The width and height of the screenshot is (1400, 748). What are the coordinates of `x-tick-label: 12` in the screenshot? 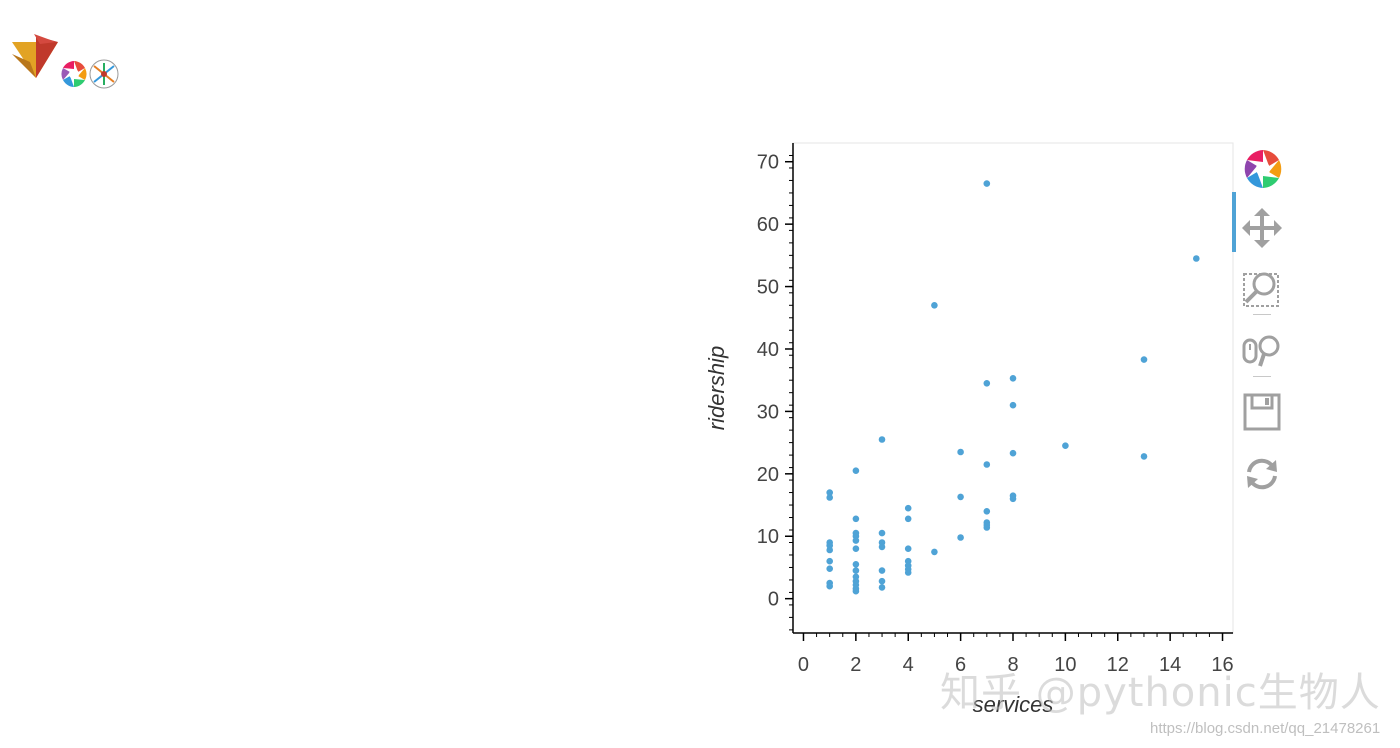 It's located at (1118, 665).